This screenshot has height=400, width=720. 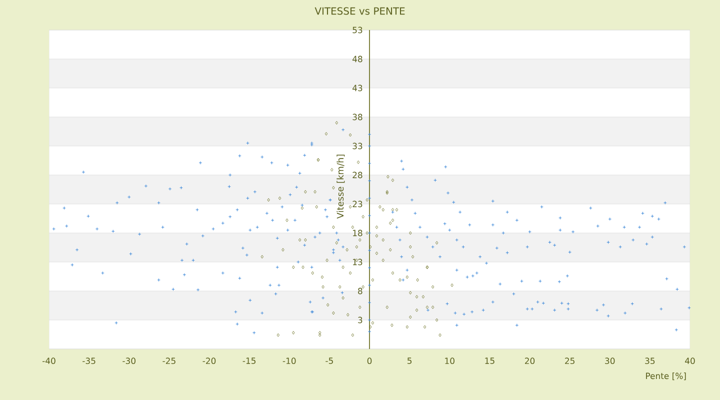 I want to click on x-tick-label: 35, so click(x=650, y=361).